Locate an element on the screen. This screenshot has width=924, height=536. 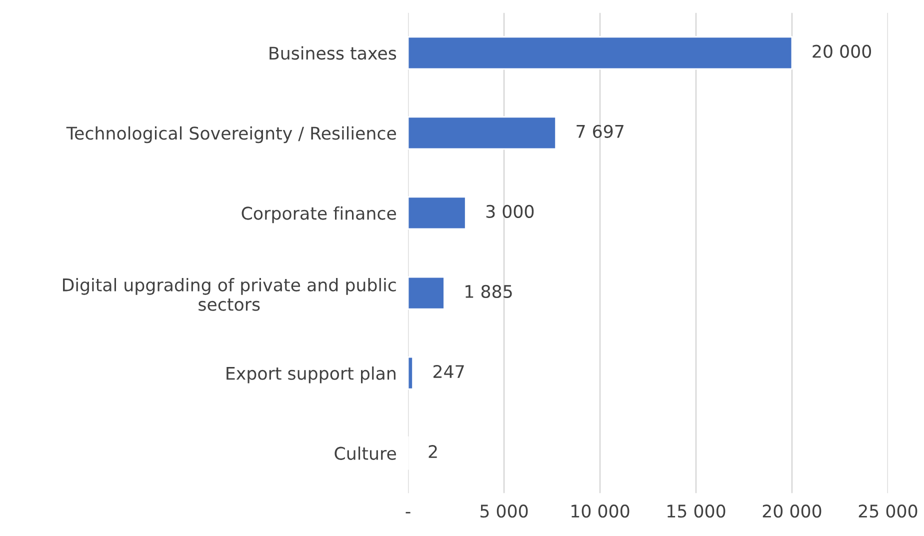
data-label: 7 697 is located at coordinates (600, 131).